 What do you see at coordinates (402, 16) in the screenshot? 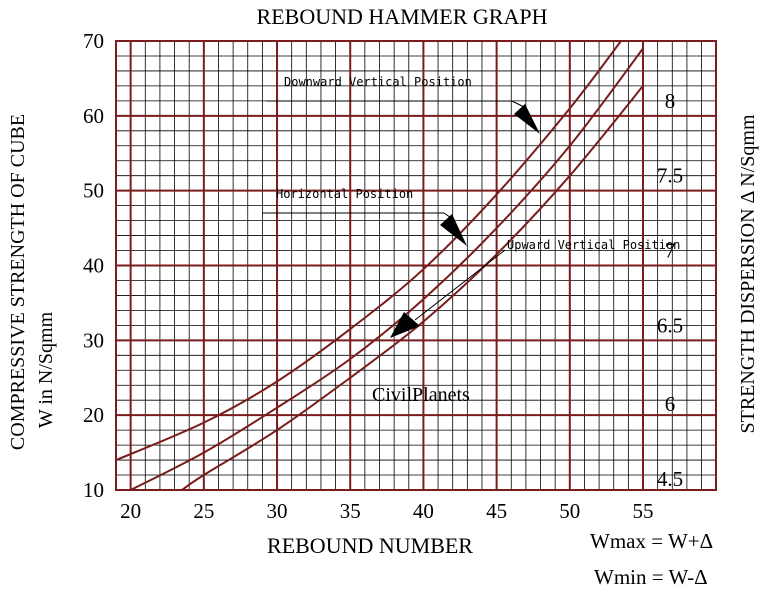
I see `chart-title: REBOUND HAMMER GRAPH` at bounding box center [402, 16].